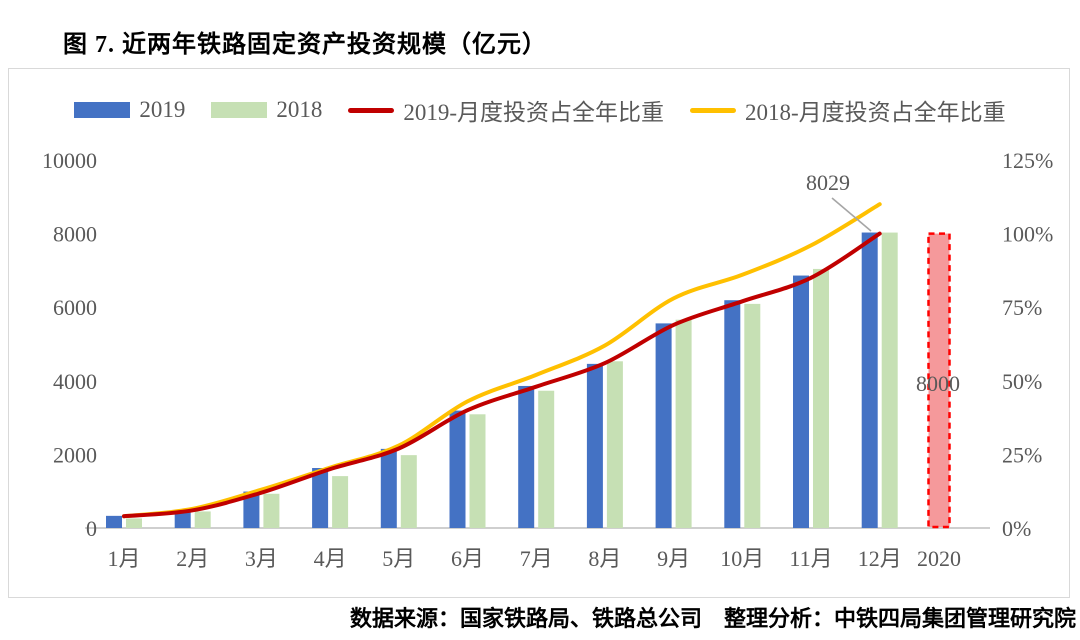 The height and width of the screenshot is (640, 1080). What do you see at coordinates (398, 558) in the screenshot?
I see `x-tick-5月: 5月` at bounding box center [398, 558].